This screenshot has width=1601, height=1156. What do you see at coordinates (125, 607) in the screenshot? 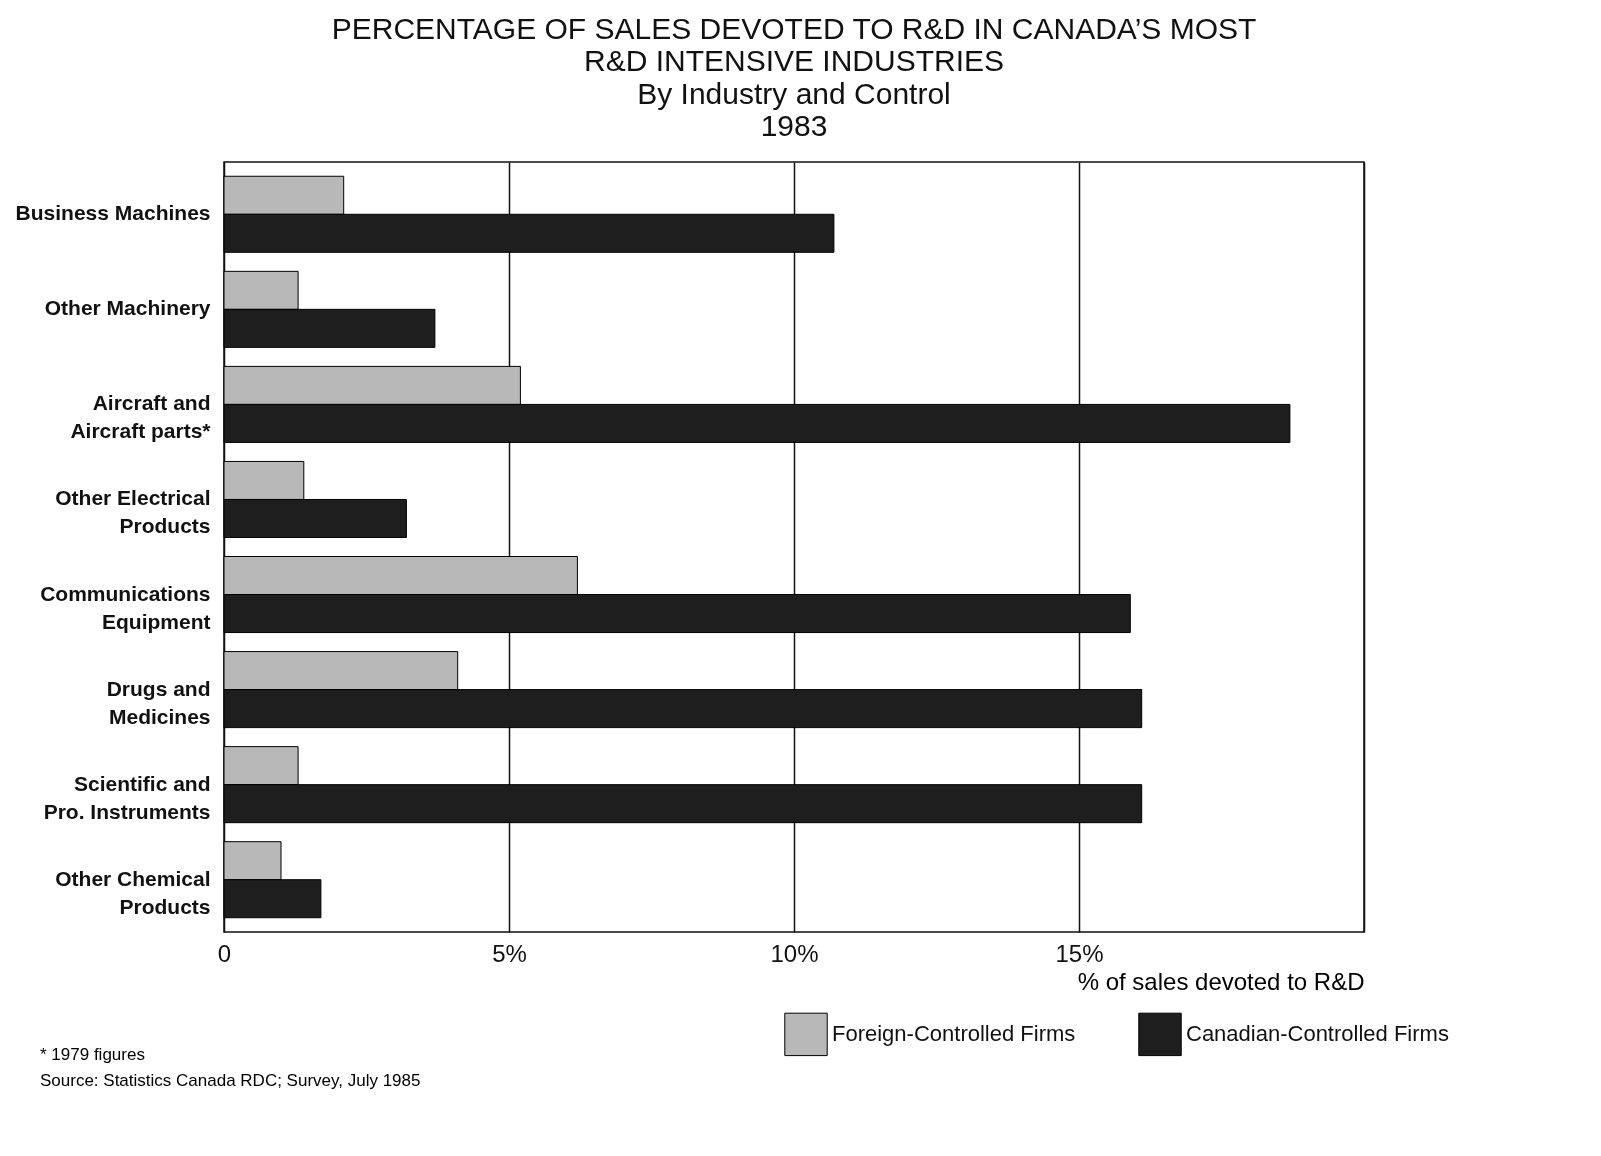
I see `y-tick-label: Communications Equipment` at bounding box center [125, 607].